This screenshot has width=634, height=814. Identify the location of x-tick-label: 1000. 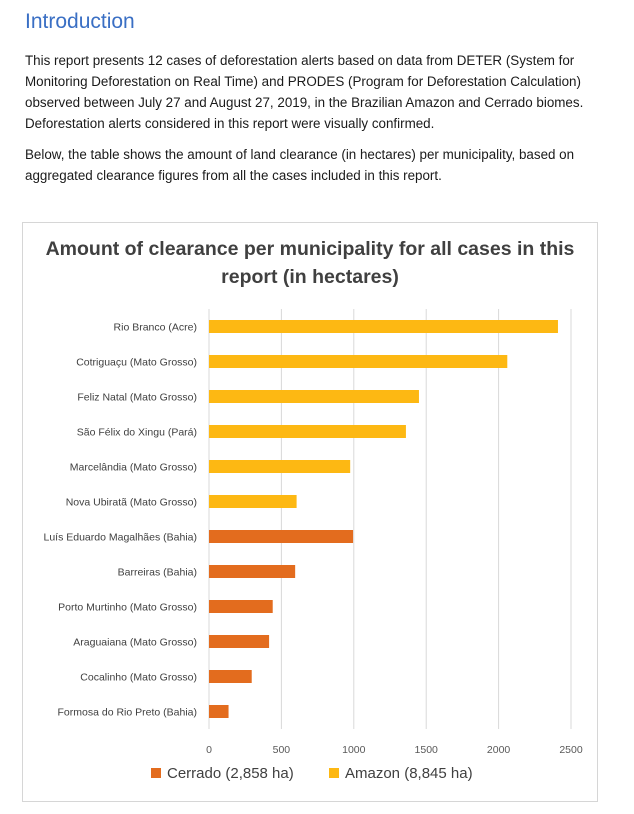
(354, 750).